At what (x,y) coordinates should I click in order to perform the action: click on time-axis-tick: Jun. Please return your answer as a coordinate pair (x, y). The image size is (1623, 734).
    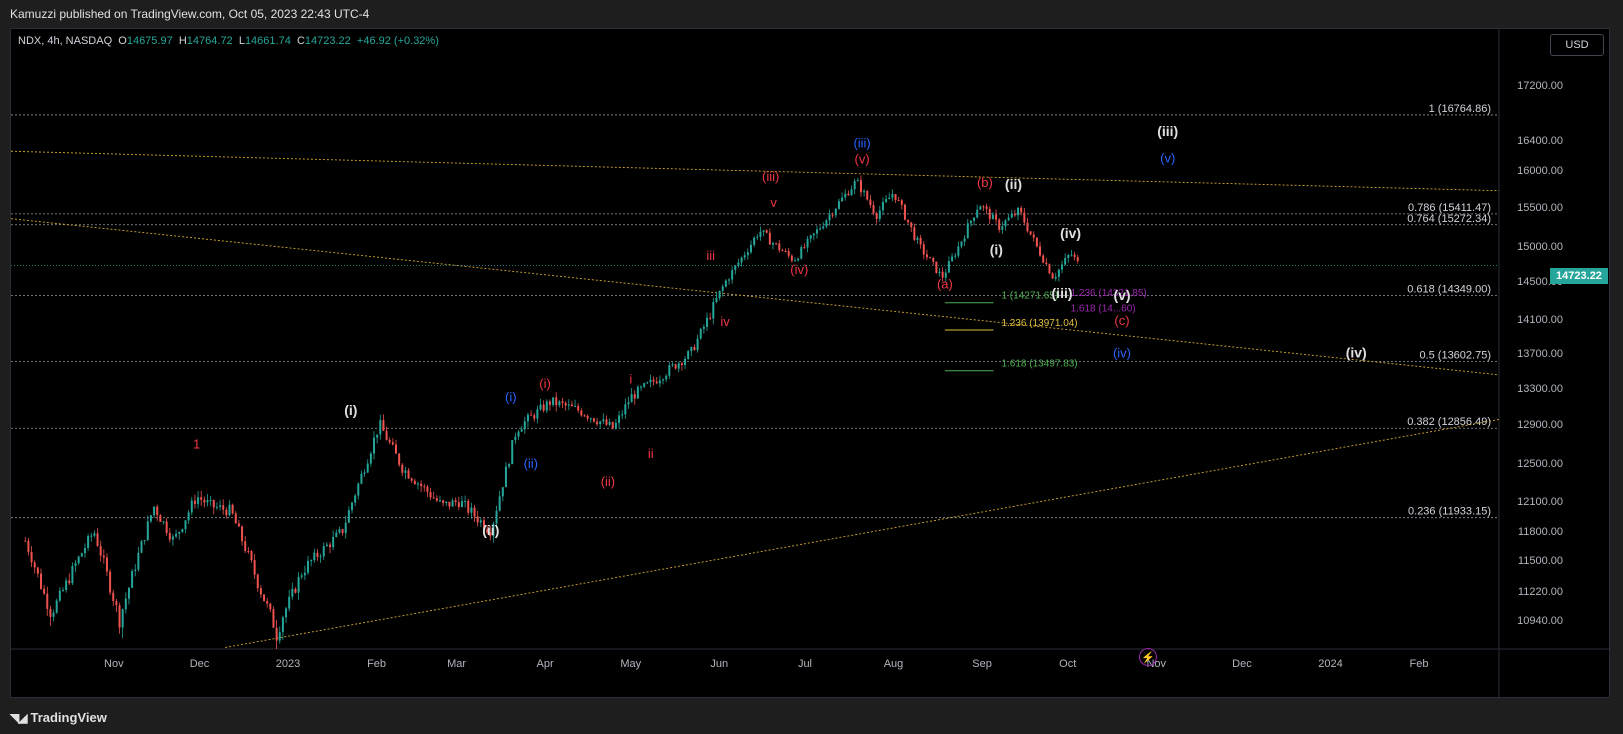
    Looking at the image, I should click on (719, 664).